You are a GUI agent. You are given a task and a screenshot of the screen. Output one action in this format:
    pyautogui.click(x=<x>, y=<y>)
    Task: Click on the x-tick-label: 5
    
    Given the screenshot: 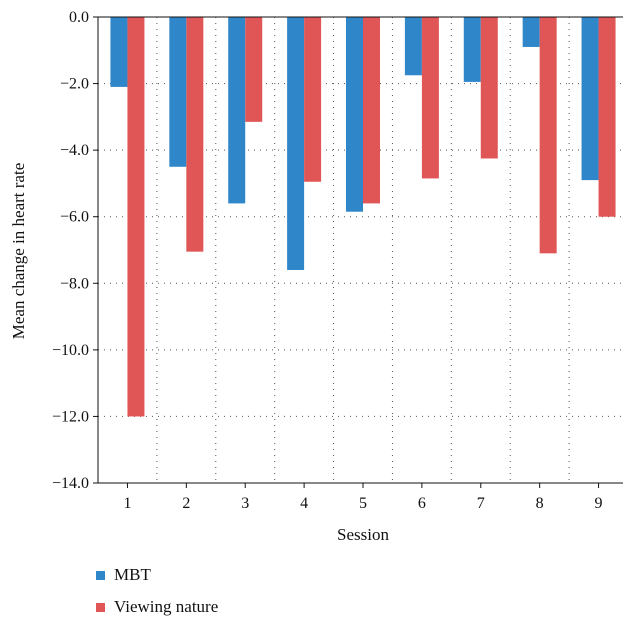 What is the action you would take?
    pyautogui.click(x=363, y=503)
    